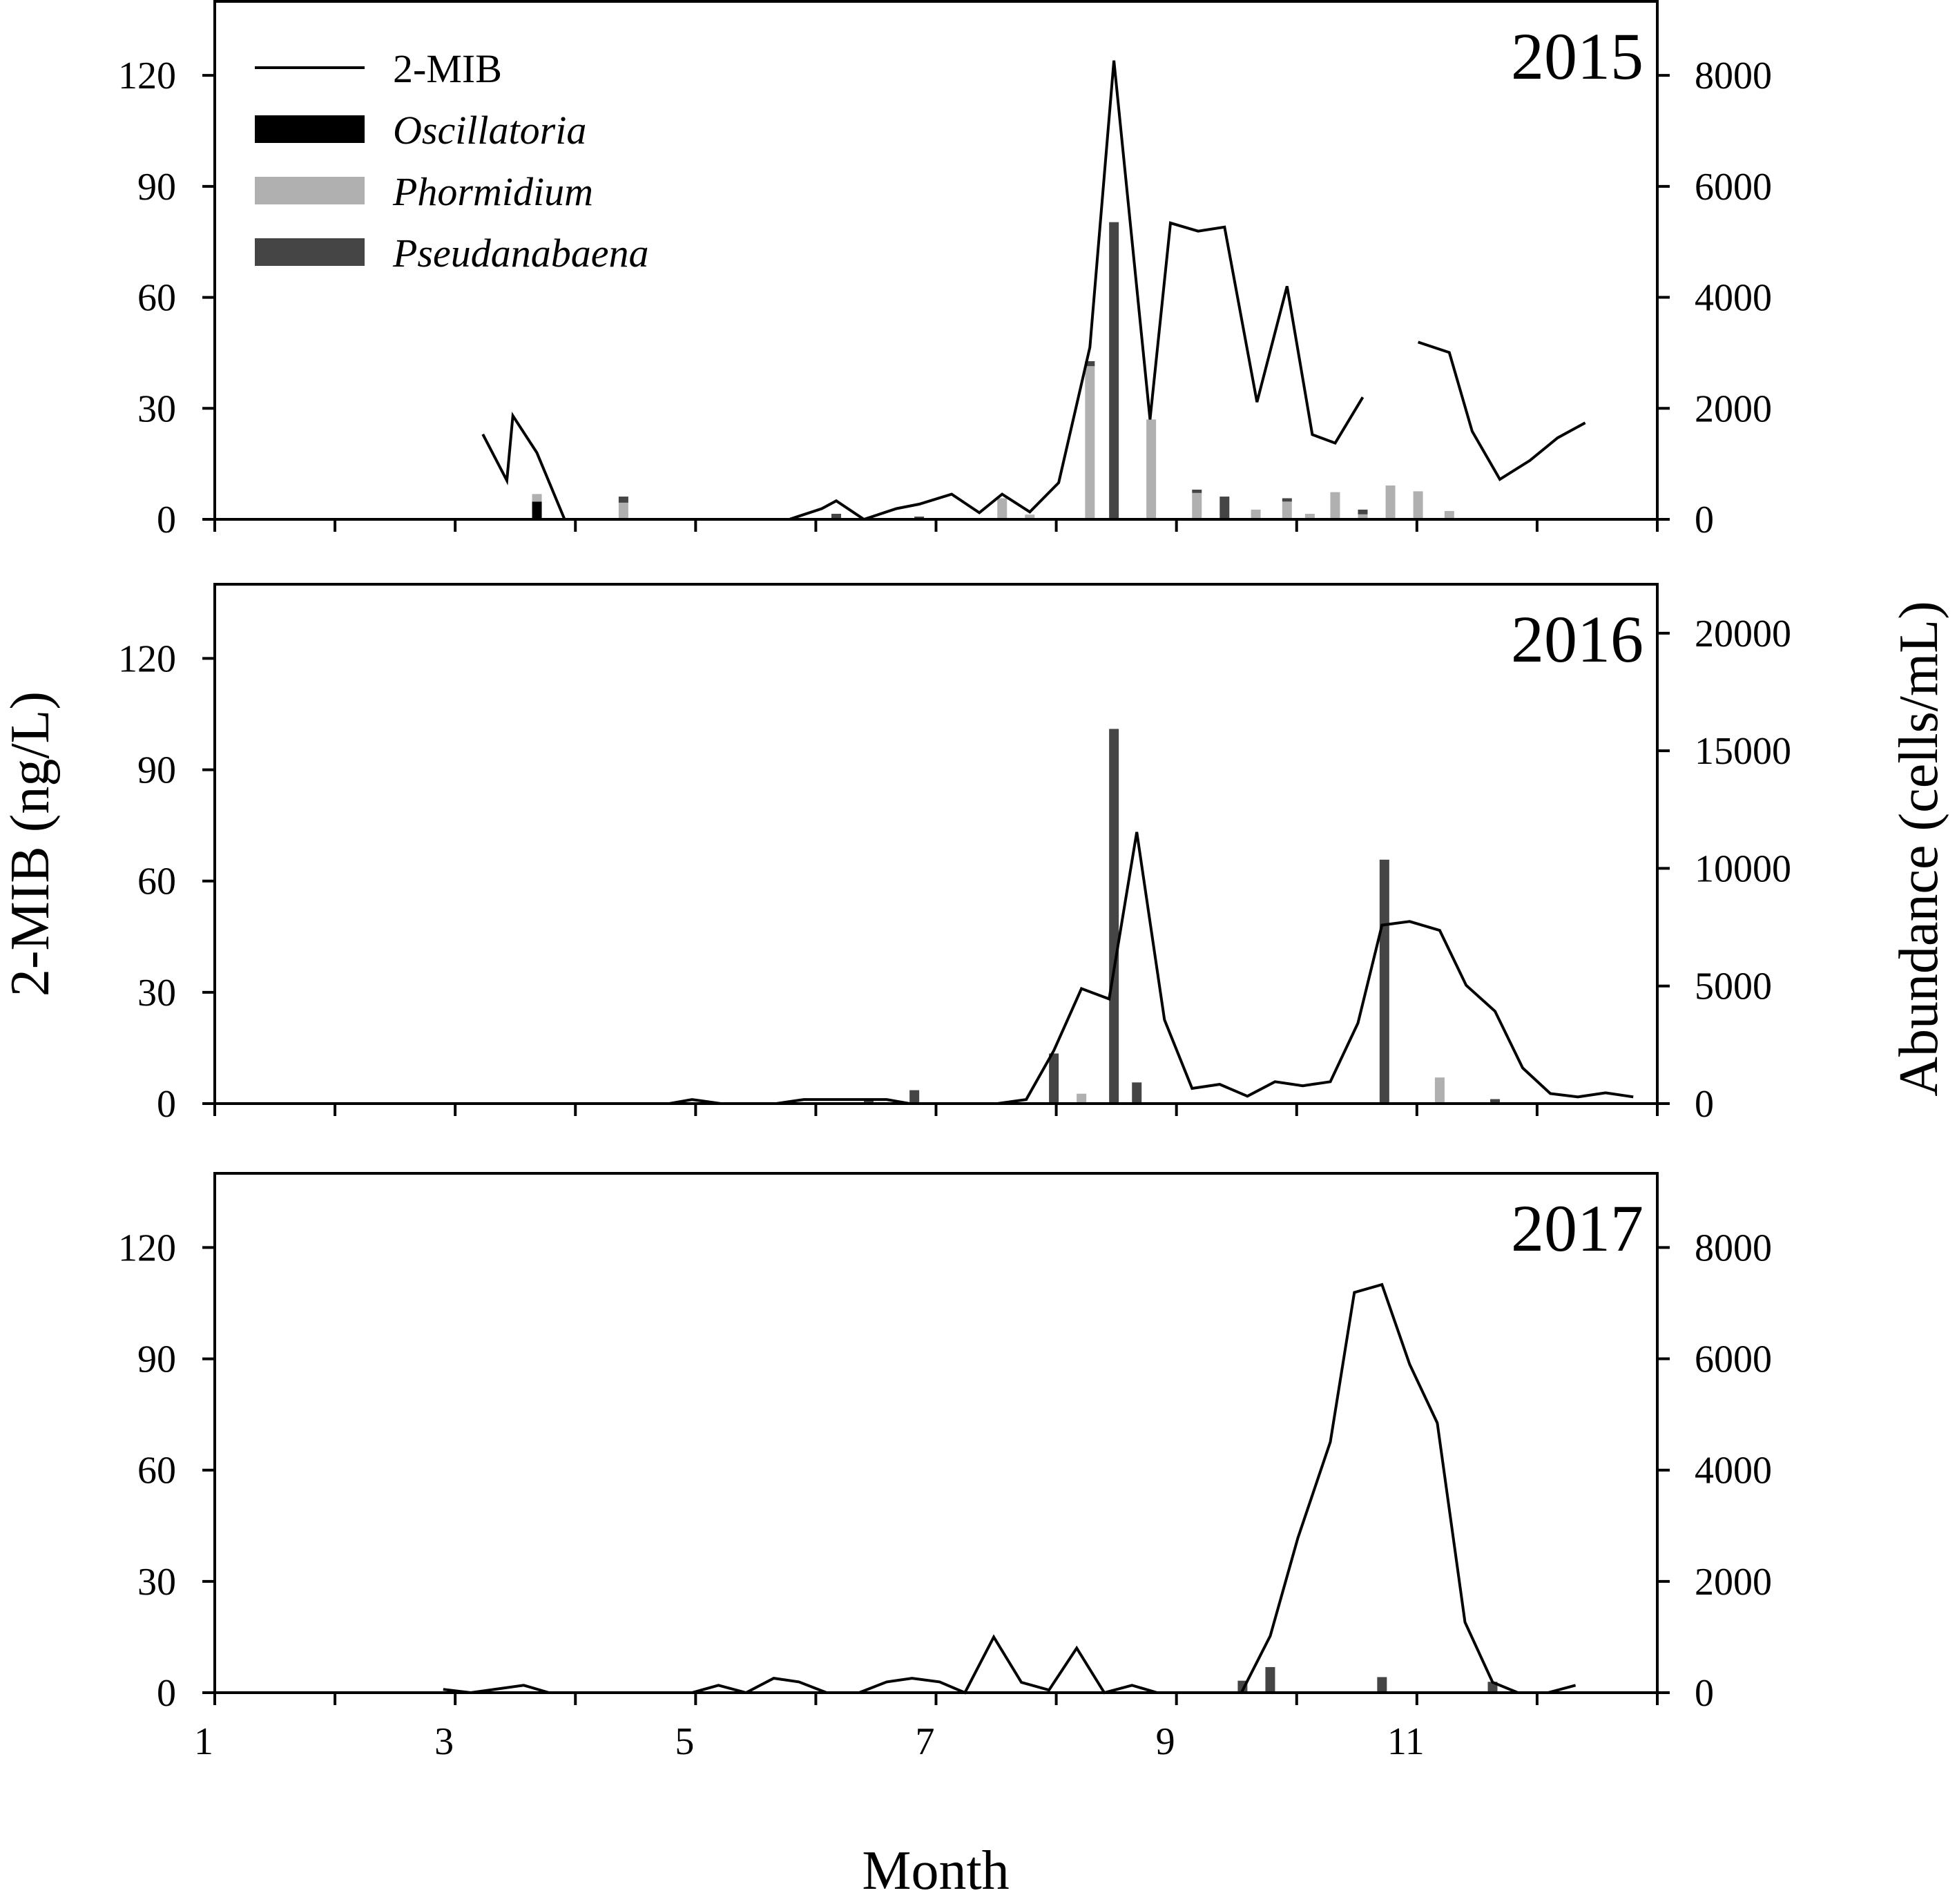  What do you see at coordinates (203, 1741) in the screenshot?
I see `x-tick-label: 1` at bounding box center [203, 1741].